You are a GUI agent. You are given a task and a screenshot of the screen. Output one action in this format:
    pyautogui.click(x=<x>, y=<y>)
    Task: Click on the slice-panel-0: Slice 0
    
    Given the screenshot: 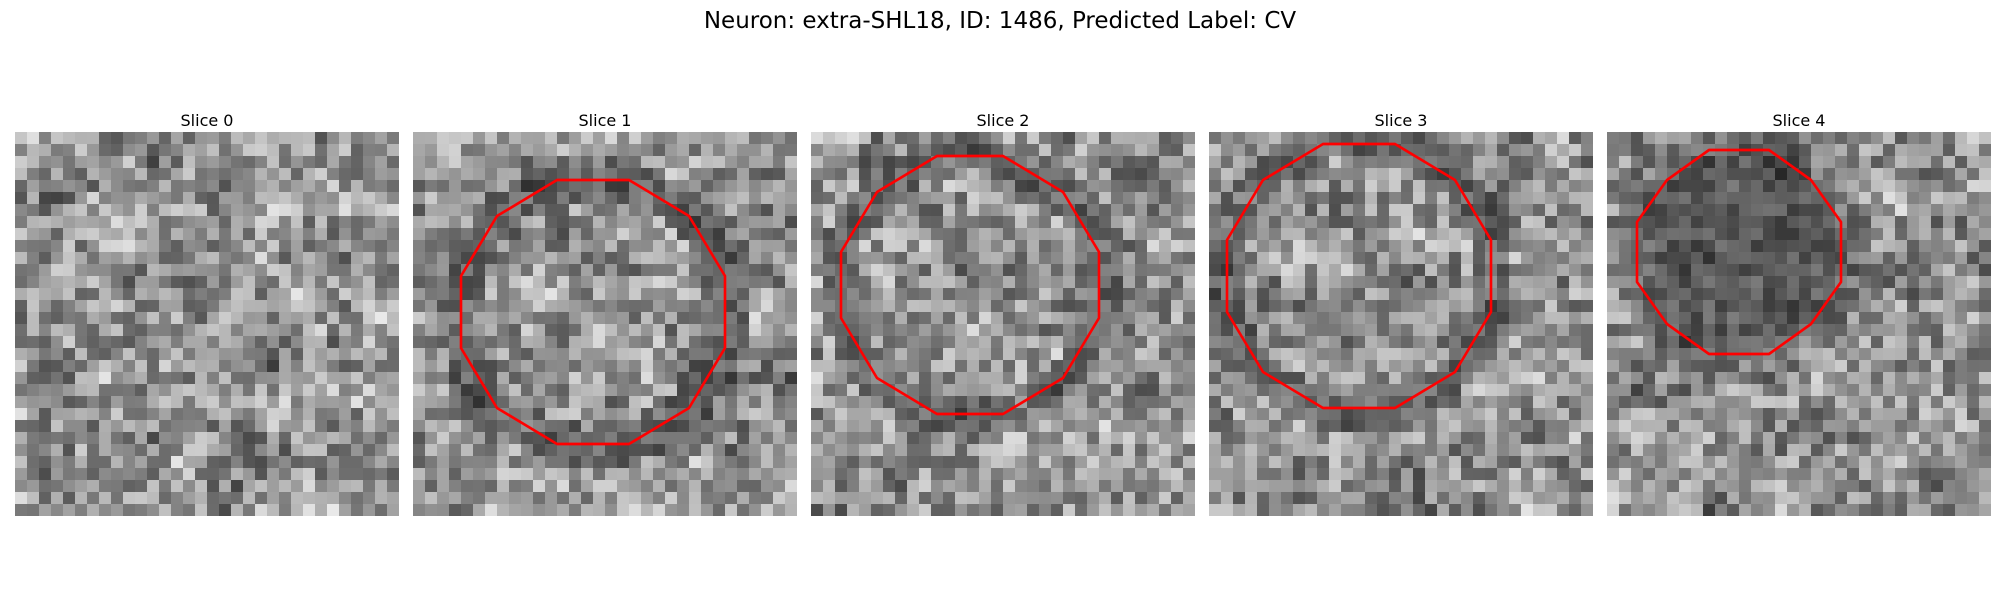 What is the action you would take?
    pyautogui.click(x=207, y=313)
    